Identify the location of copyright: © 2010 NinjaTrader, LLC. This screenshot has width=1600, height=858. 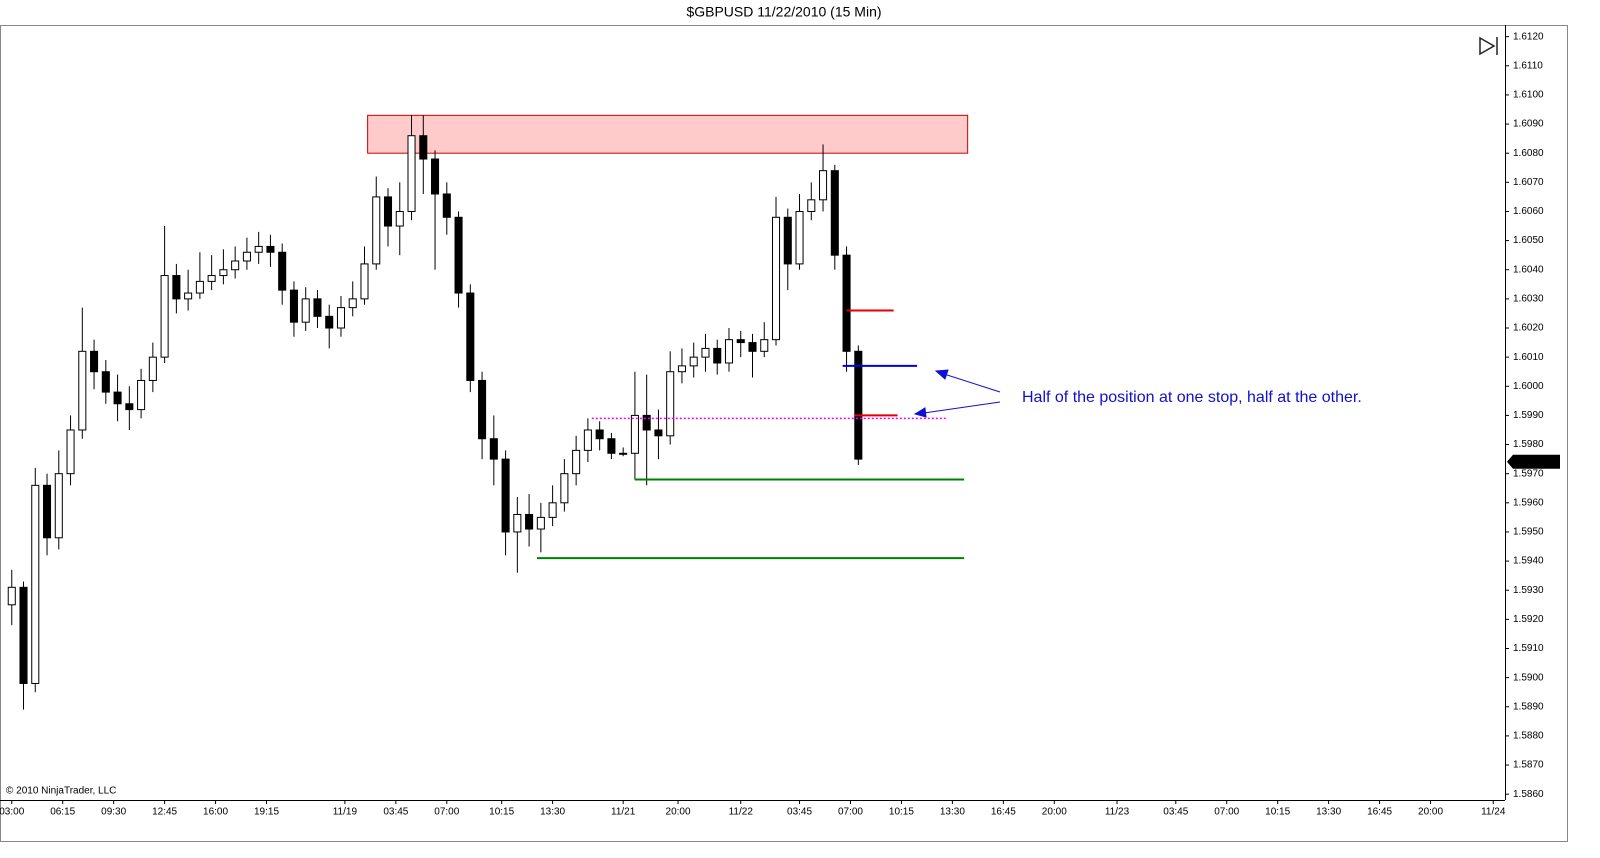
(61, 791).